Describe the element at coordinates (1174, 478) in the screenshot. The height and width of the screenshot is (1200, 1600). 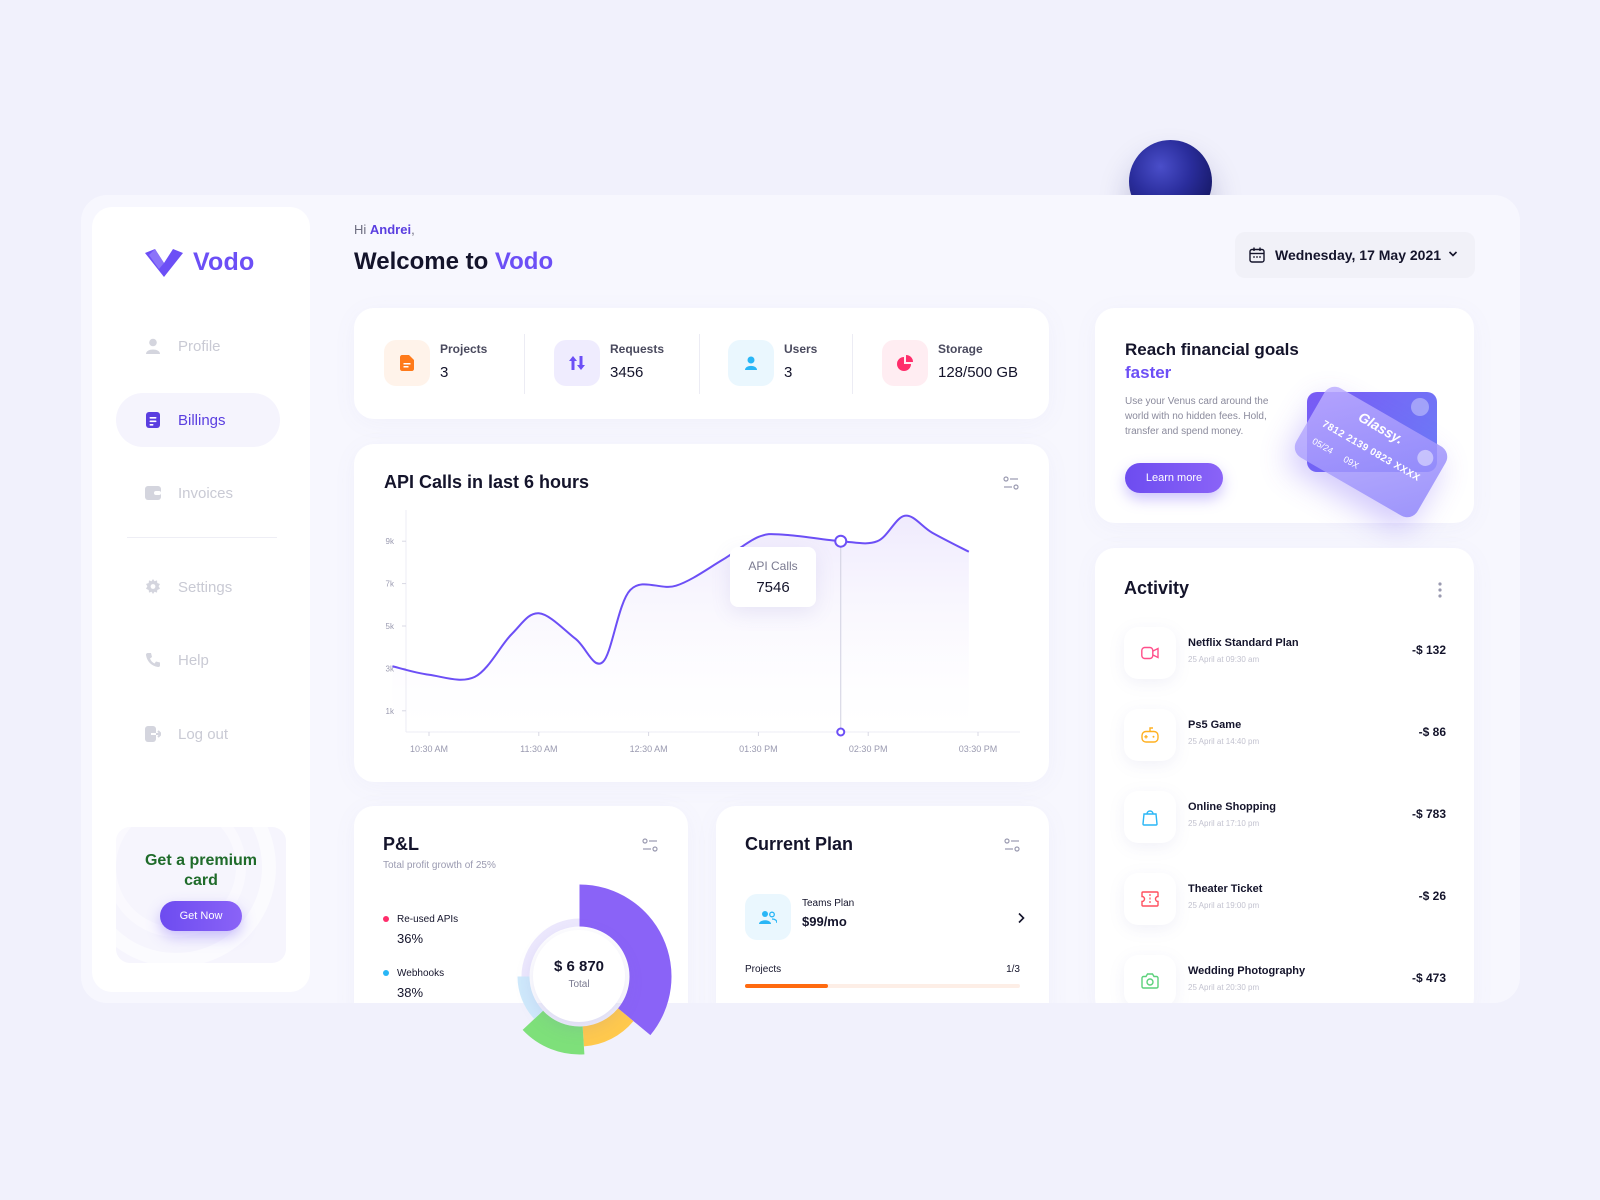
I see `learn-more-button: Learn more` at that location.